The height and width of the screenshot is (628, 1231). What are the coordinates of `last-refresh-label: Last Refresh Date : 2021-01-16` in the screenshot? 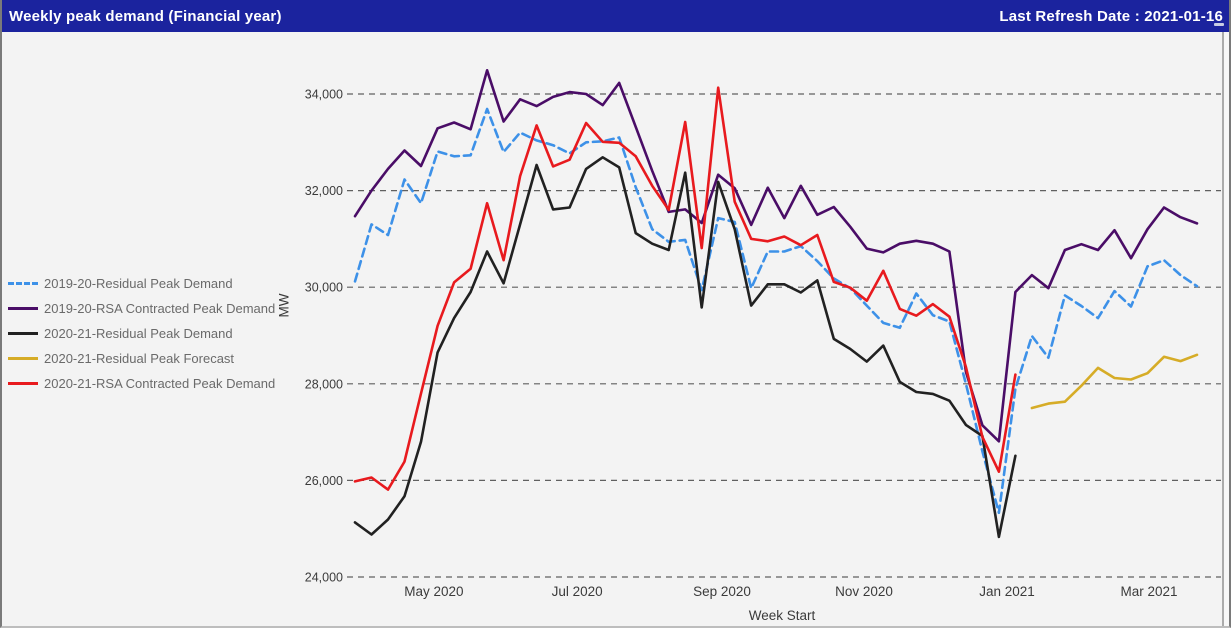 It's located at (1111, 16).